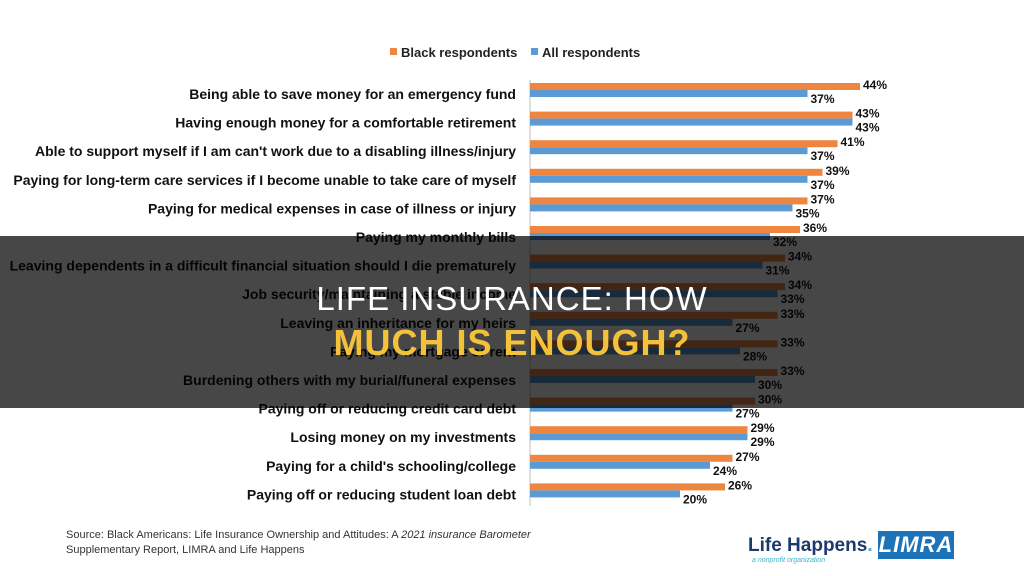 The height and width of the screenshot is (576, 1024). Describe the element at coordinates (875, 85) in the screenshot. I see `data-label: 44%` at that location.